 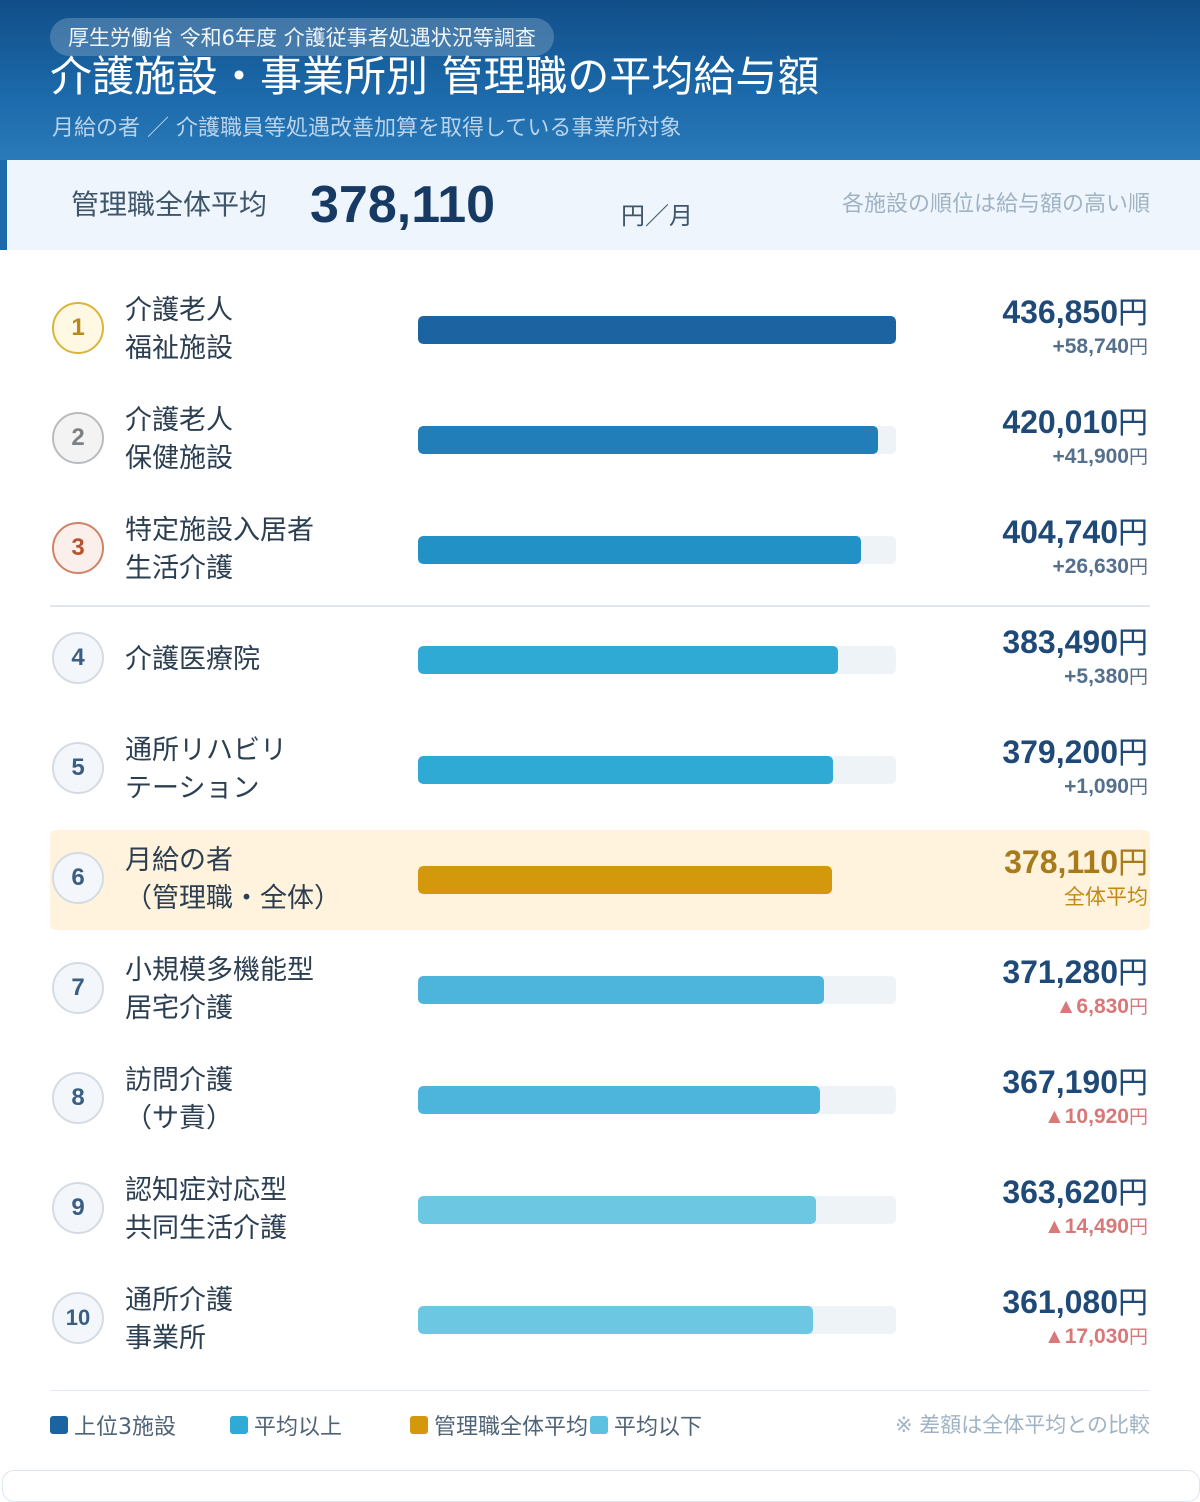 What do you see at coordinates (78, 658) in the screenshot?
I see `rank-badge: 4` at bounding box center [78, 658].